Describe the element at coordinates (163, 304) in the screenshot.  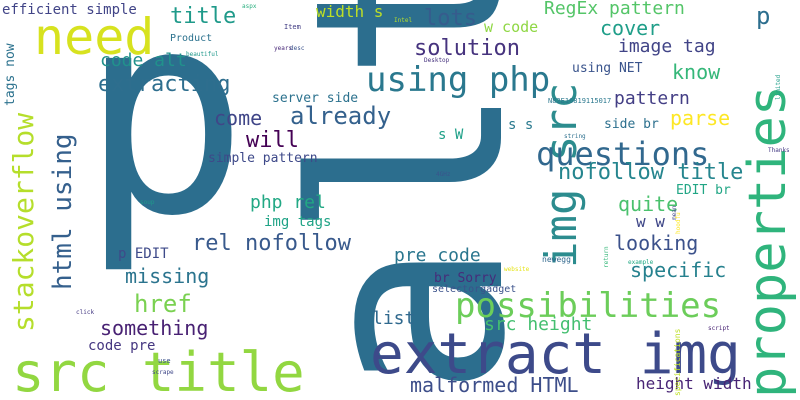
I see `word-href: href` at that location.